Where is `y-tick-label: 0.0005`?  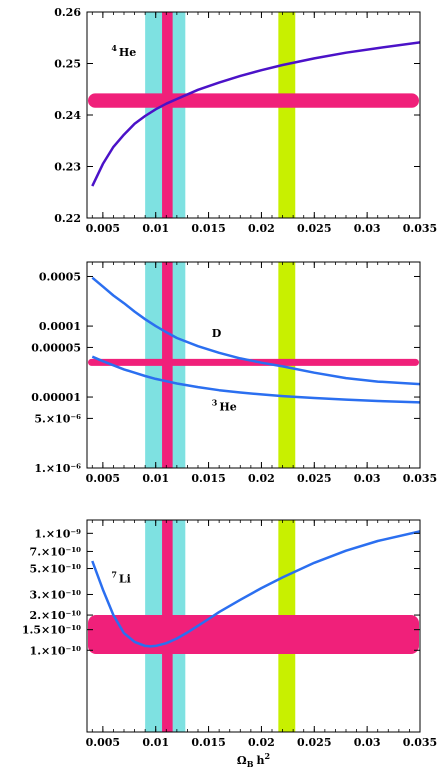
y-tick-label: 0.0005 is located at coordinates (60, 276).